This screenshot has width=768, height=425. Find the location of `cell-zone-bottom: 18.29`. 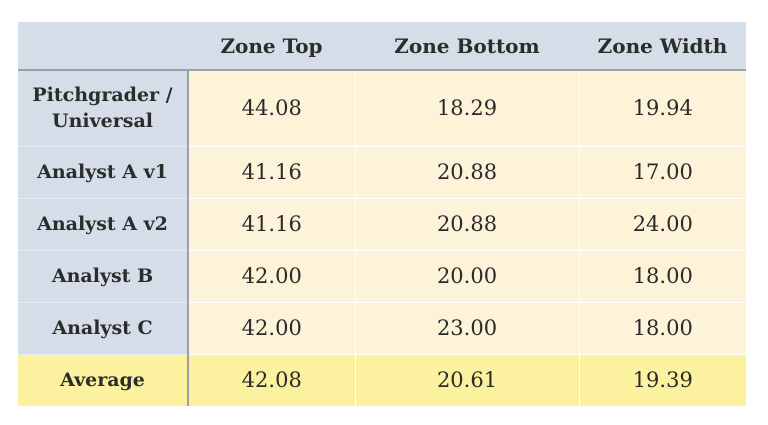

cell-zone-bottom: 18.29 is located at coordinates (466, 108).